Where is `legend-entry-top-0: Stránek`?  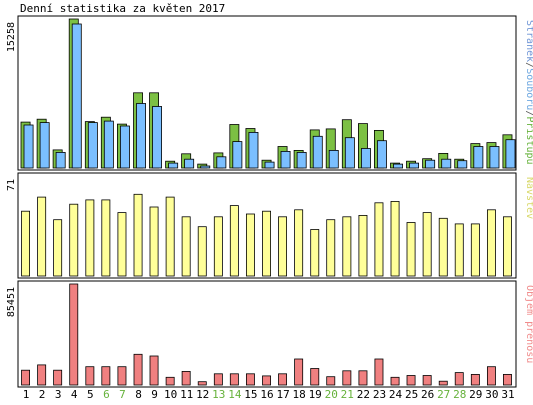 legend-entry-top-0: Stránek is located at coordinates (528, 41).